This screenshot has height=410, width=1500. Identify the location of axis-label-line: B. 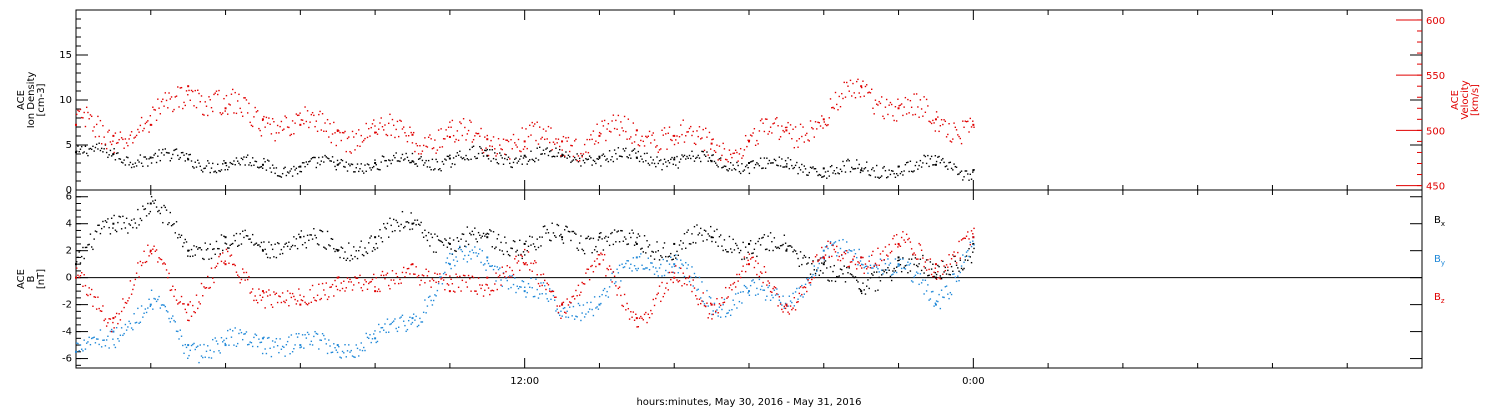
(31, 278).